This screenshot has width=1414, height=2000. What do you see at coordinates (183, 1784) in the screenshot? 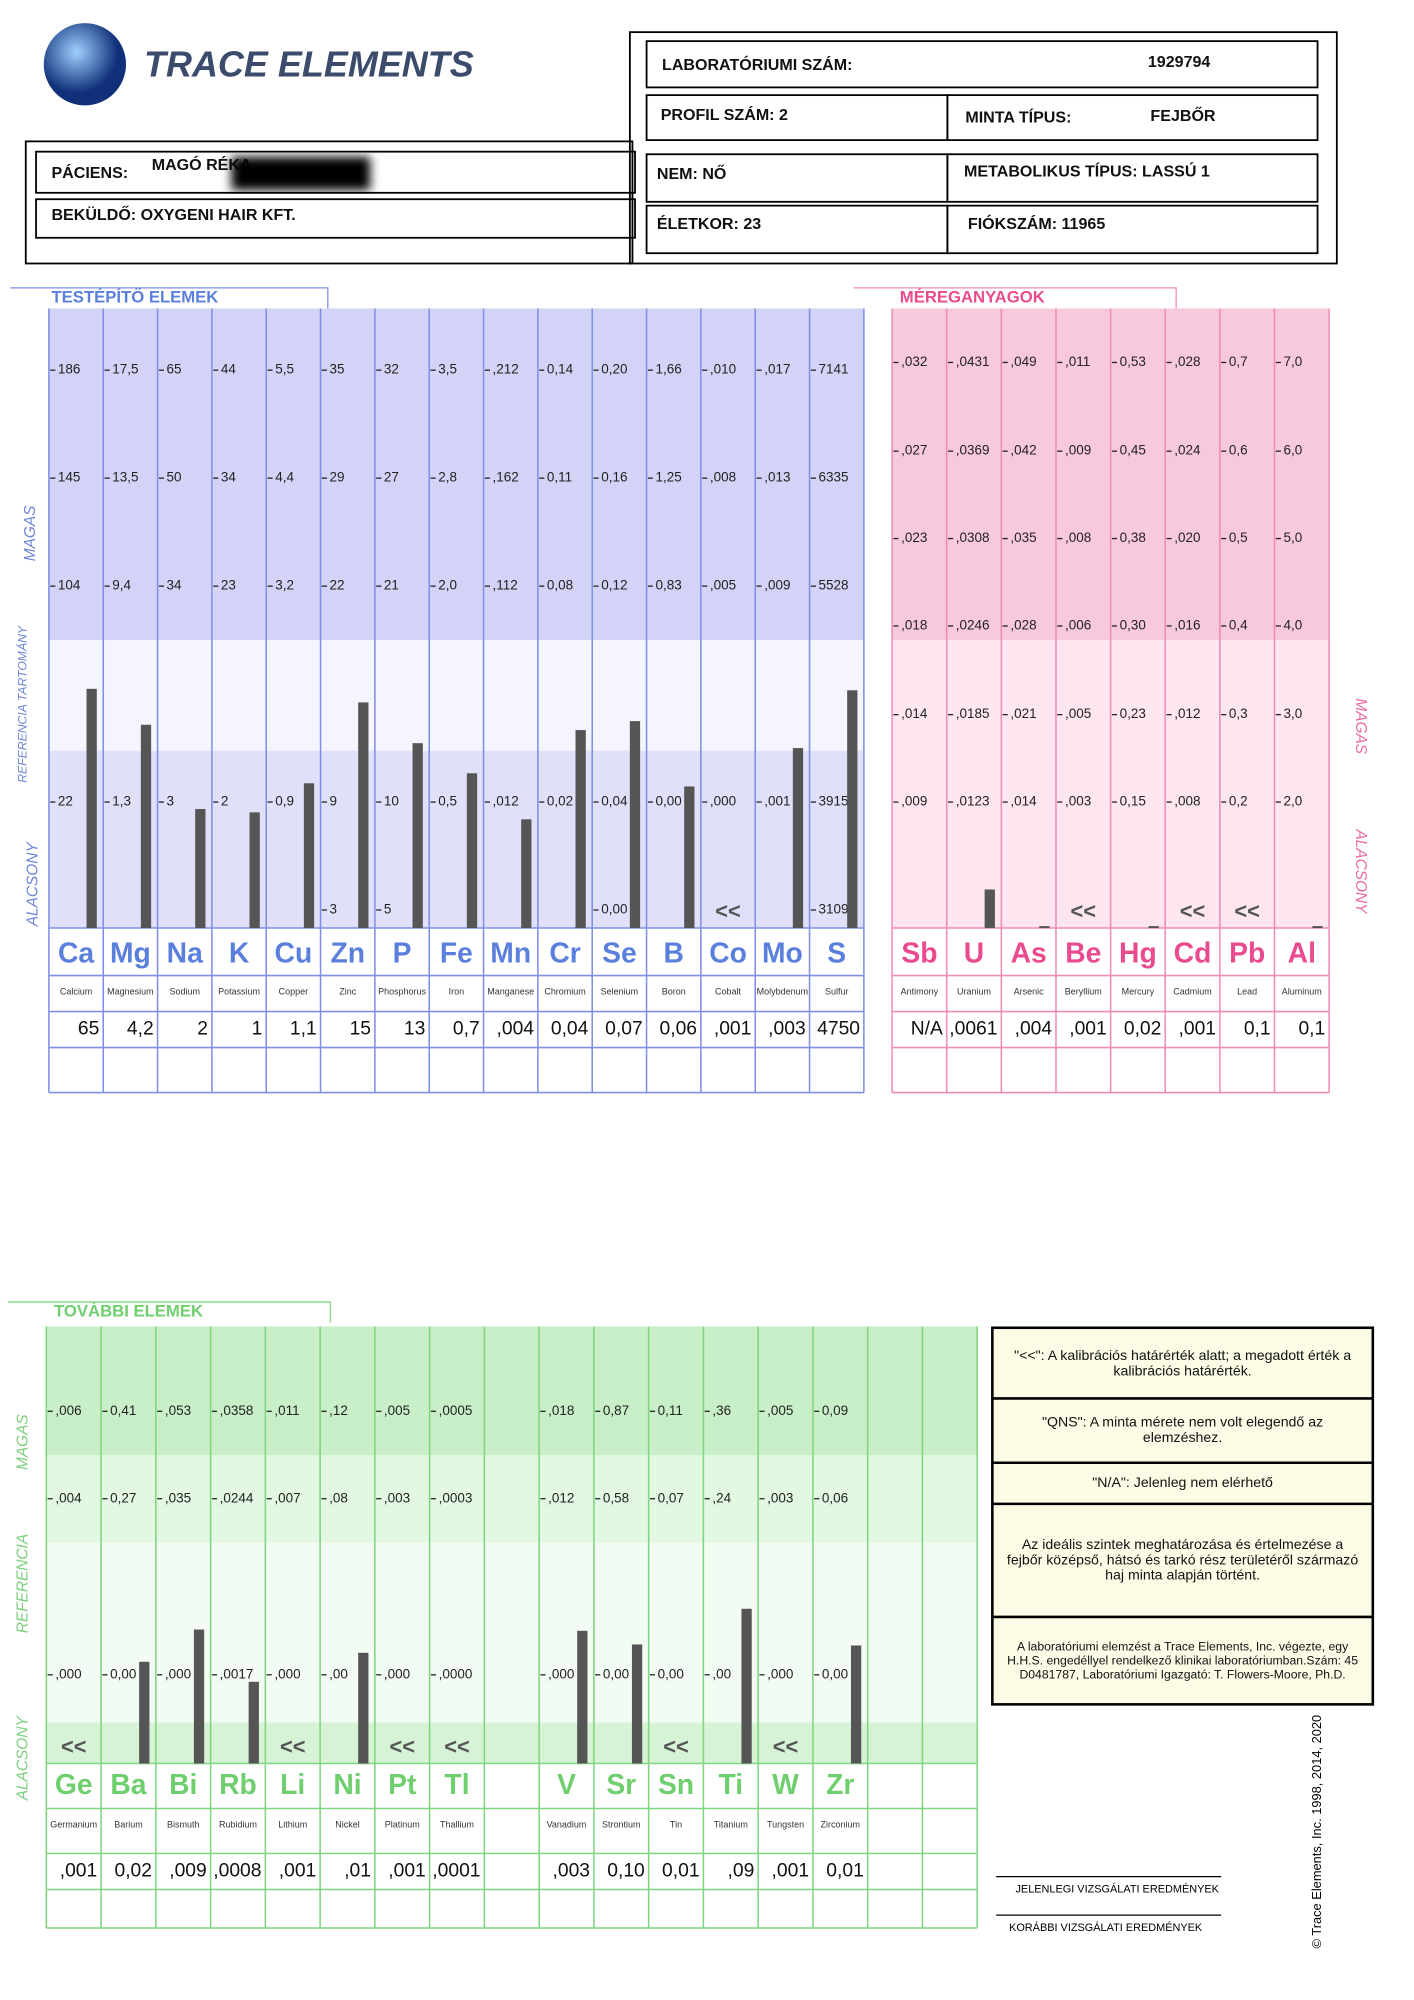
I see `element-symbol: Bi` at bounding box center [183, 1784].